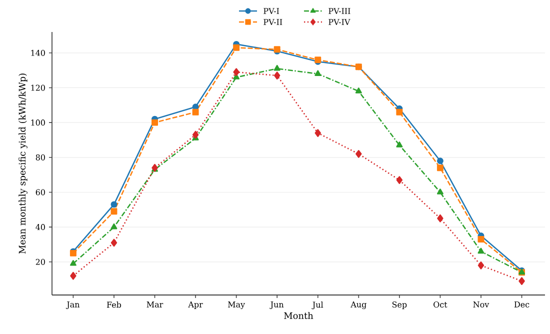 The image size is (550, 334). Describe the element at coordinates (23, 164) in the screenshot. I see `y-axis-title: Mean monthly specific yield (kWh/kWp)` at that location.